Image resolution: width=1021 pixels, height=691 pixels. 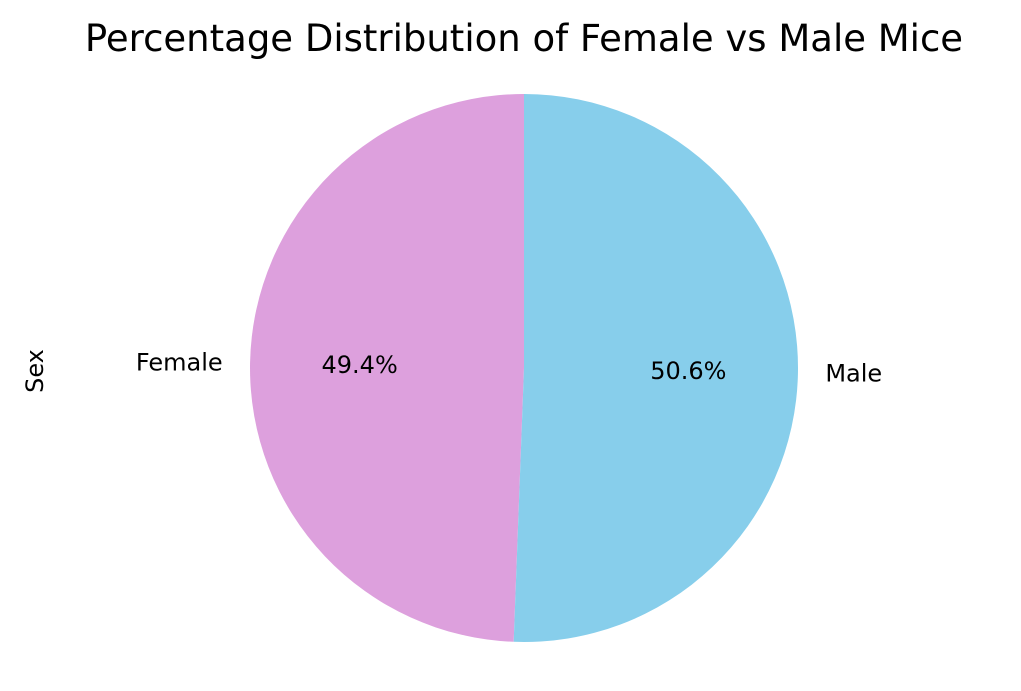 What do you see at coordinates (509, 367) in the screenshot?
I see `pie-labels: Female 49.4% Male 50.6%` at bounding box center [509, 367].